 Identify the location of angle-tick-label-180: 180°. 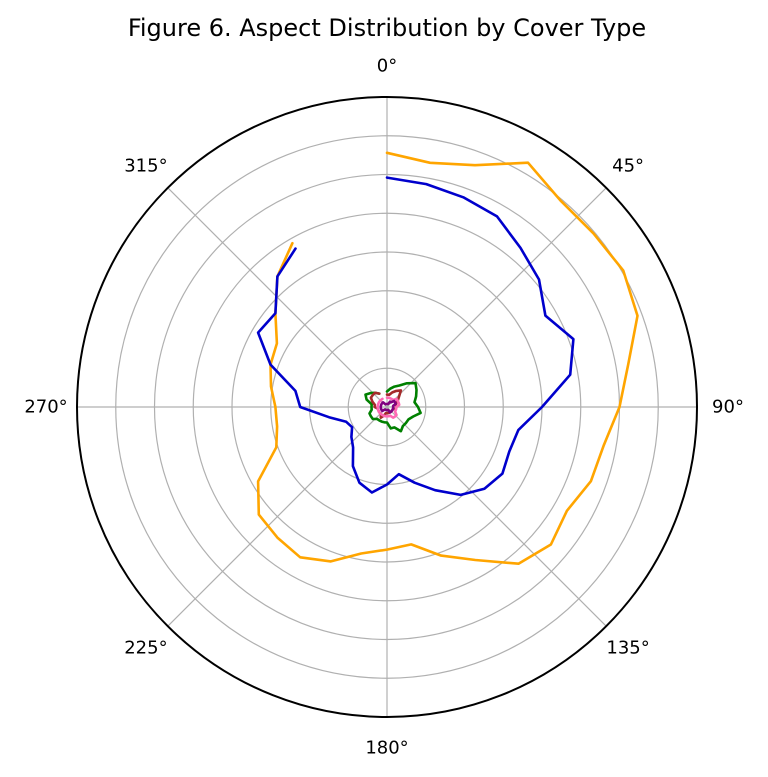
(386, 748).